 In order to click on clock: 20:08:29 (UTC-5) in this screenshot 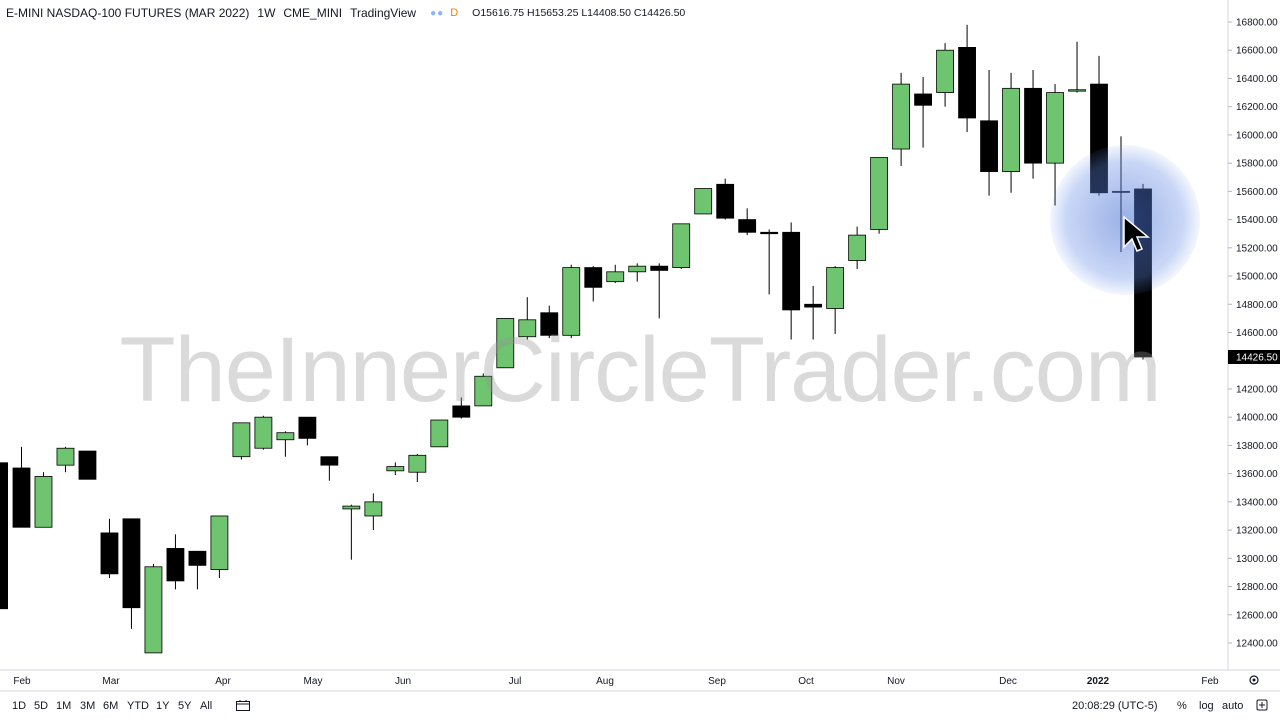, I will do `click(1115, 706)`.